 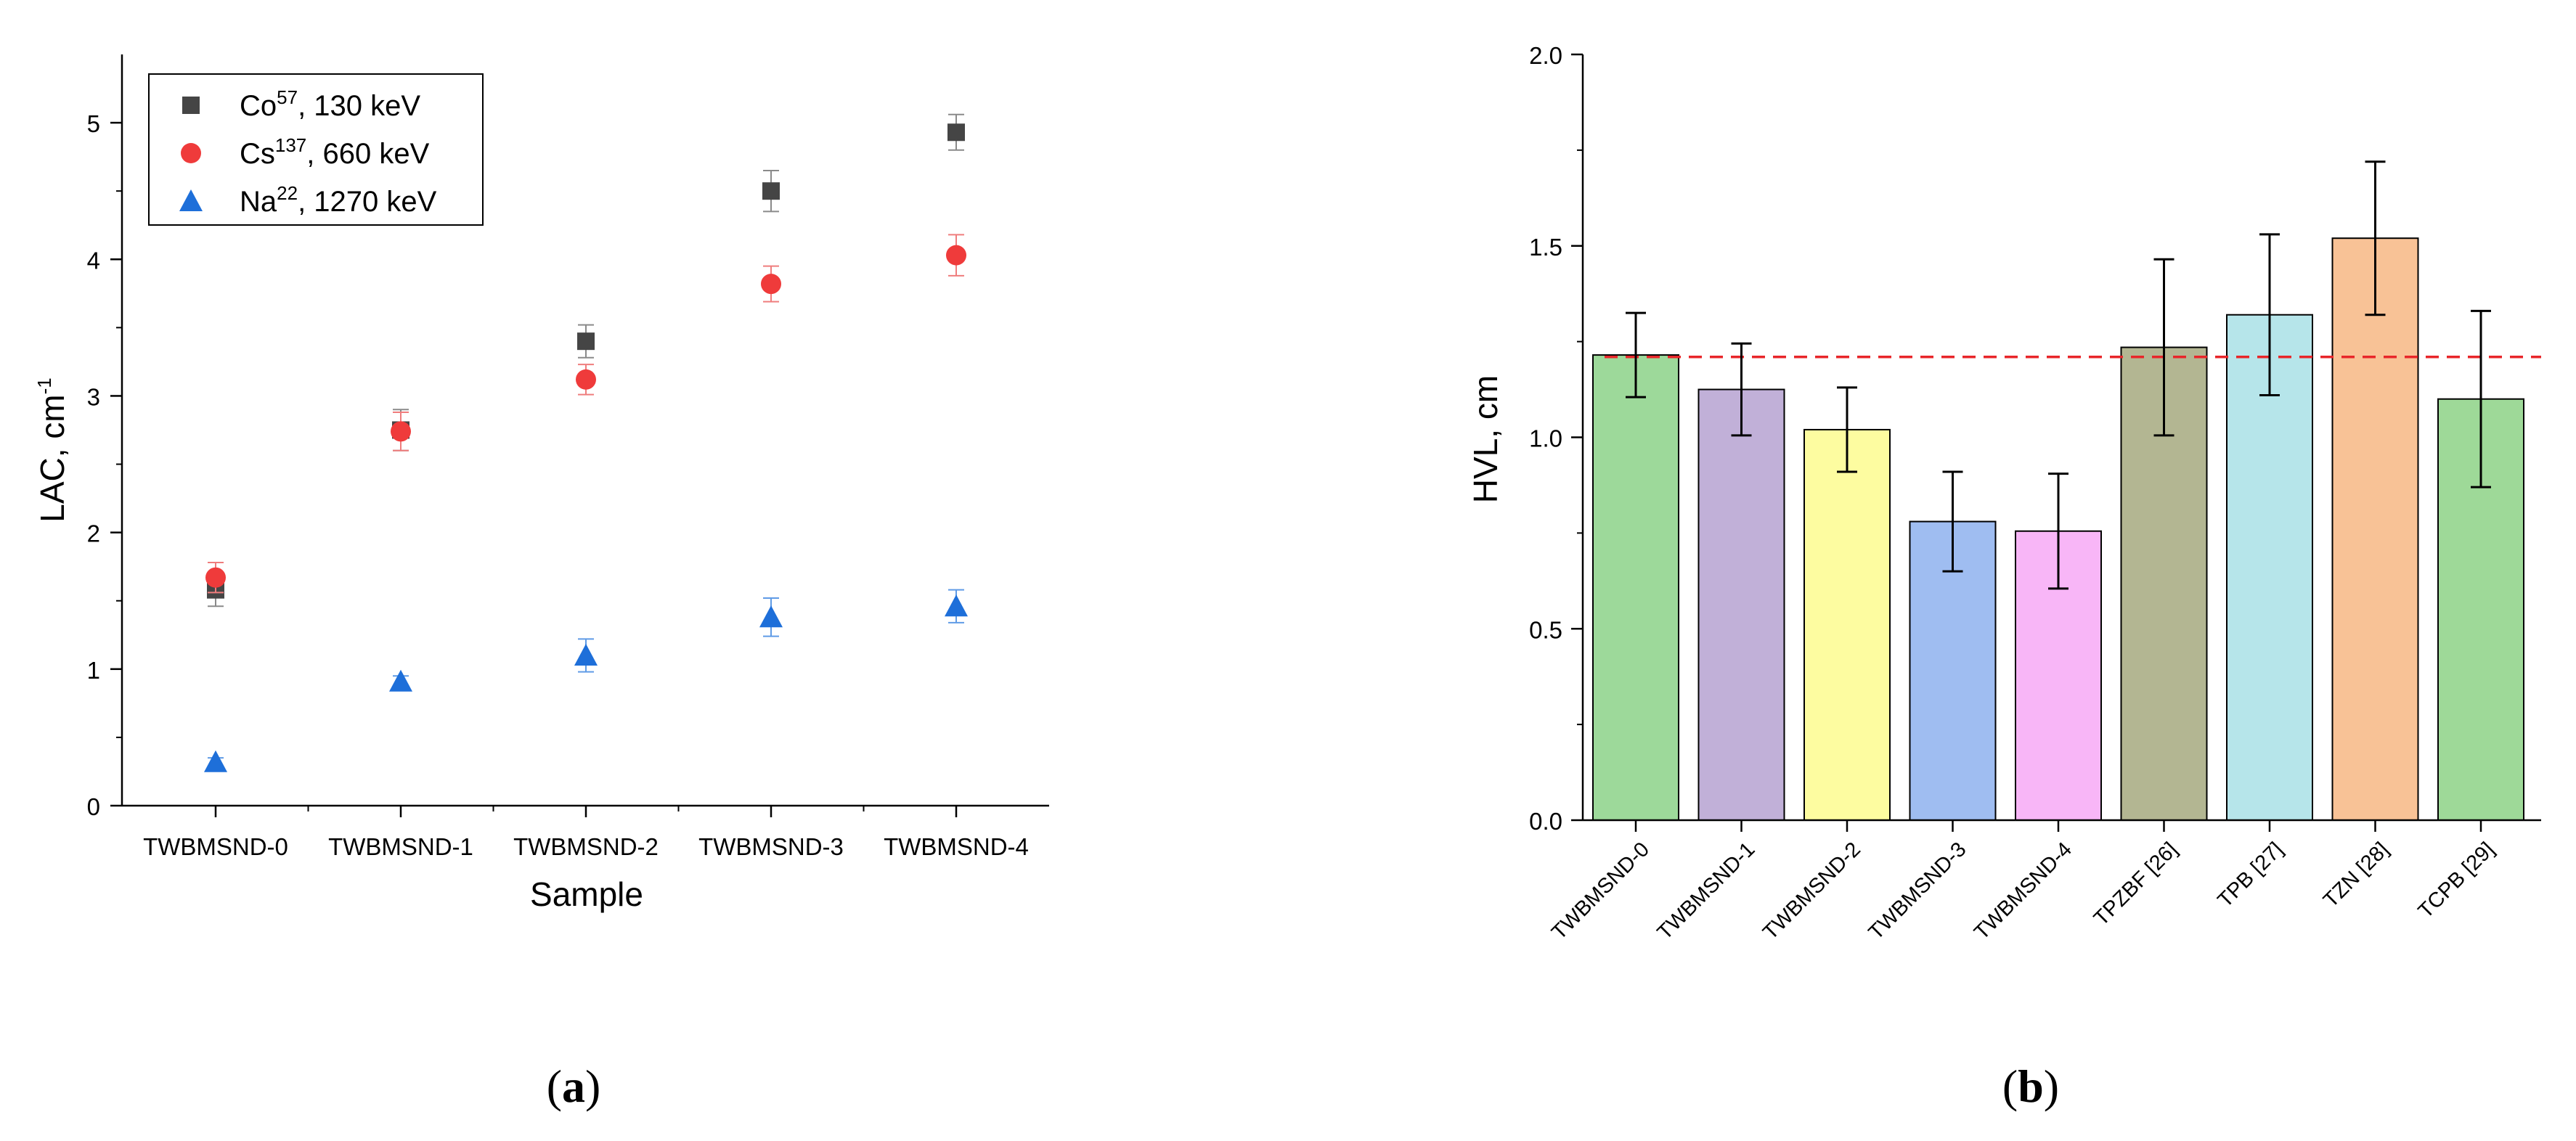 What do you see at coordinates (258, 106) in the screenshot?
I see `panel-a-legend-label-base: Co` at bounding box center [258, 106].